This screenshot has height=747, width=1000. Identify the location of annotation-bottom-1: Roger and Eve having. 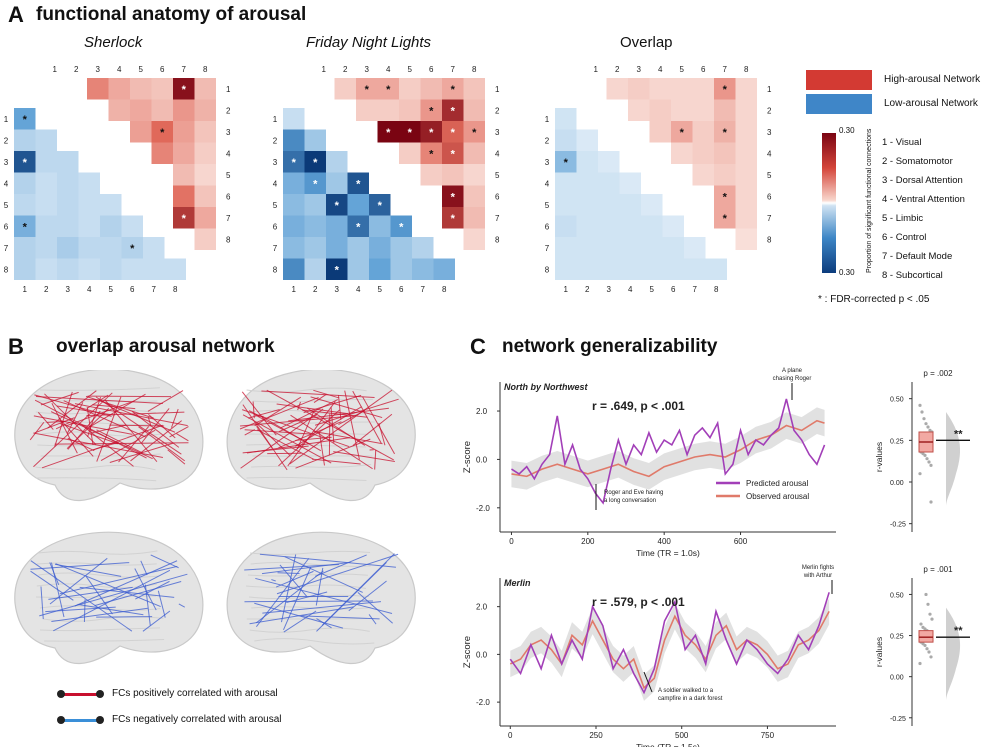
(633, 493).